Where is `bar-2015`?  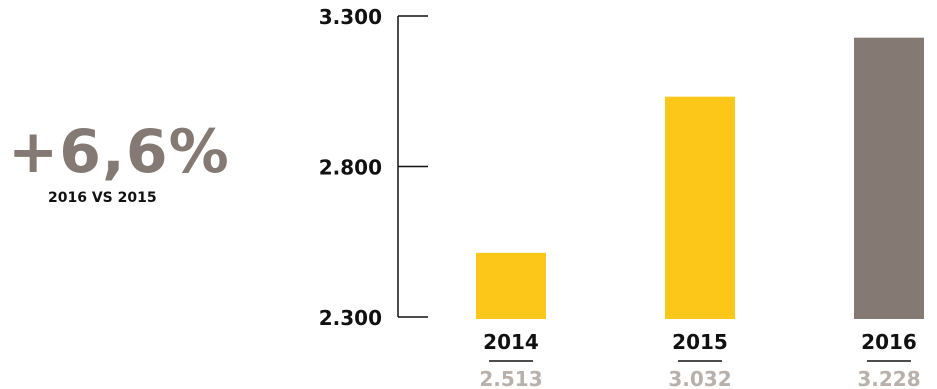 bar-2015 is located at coordinates (700, 207).